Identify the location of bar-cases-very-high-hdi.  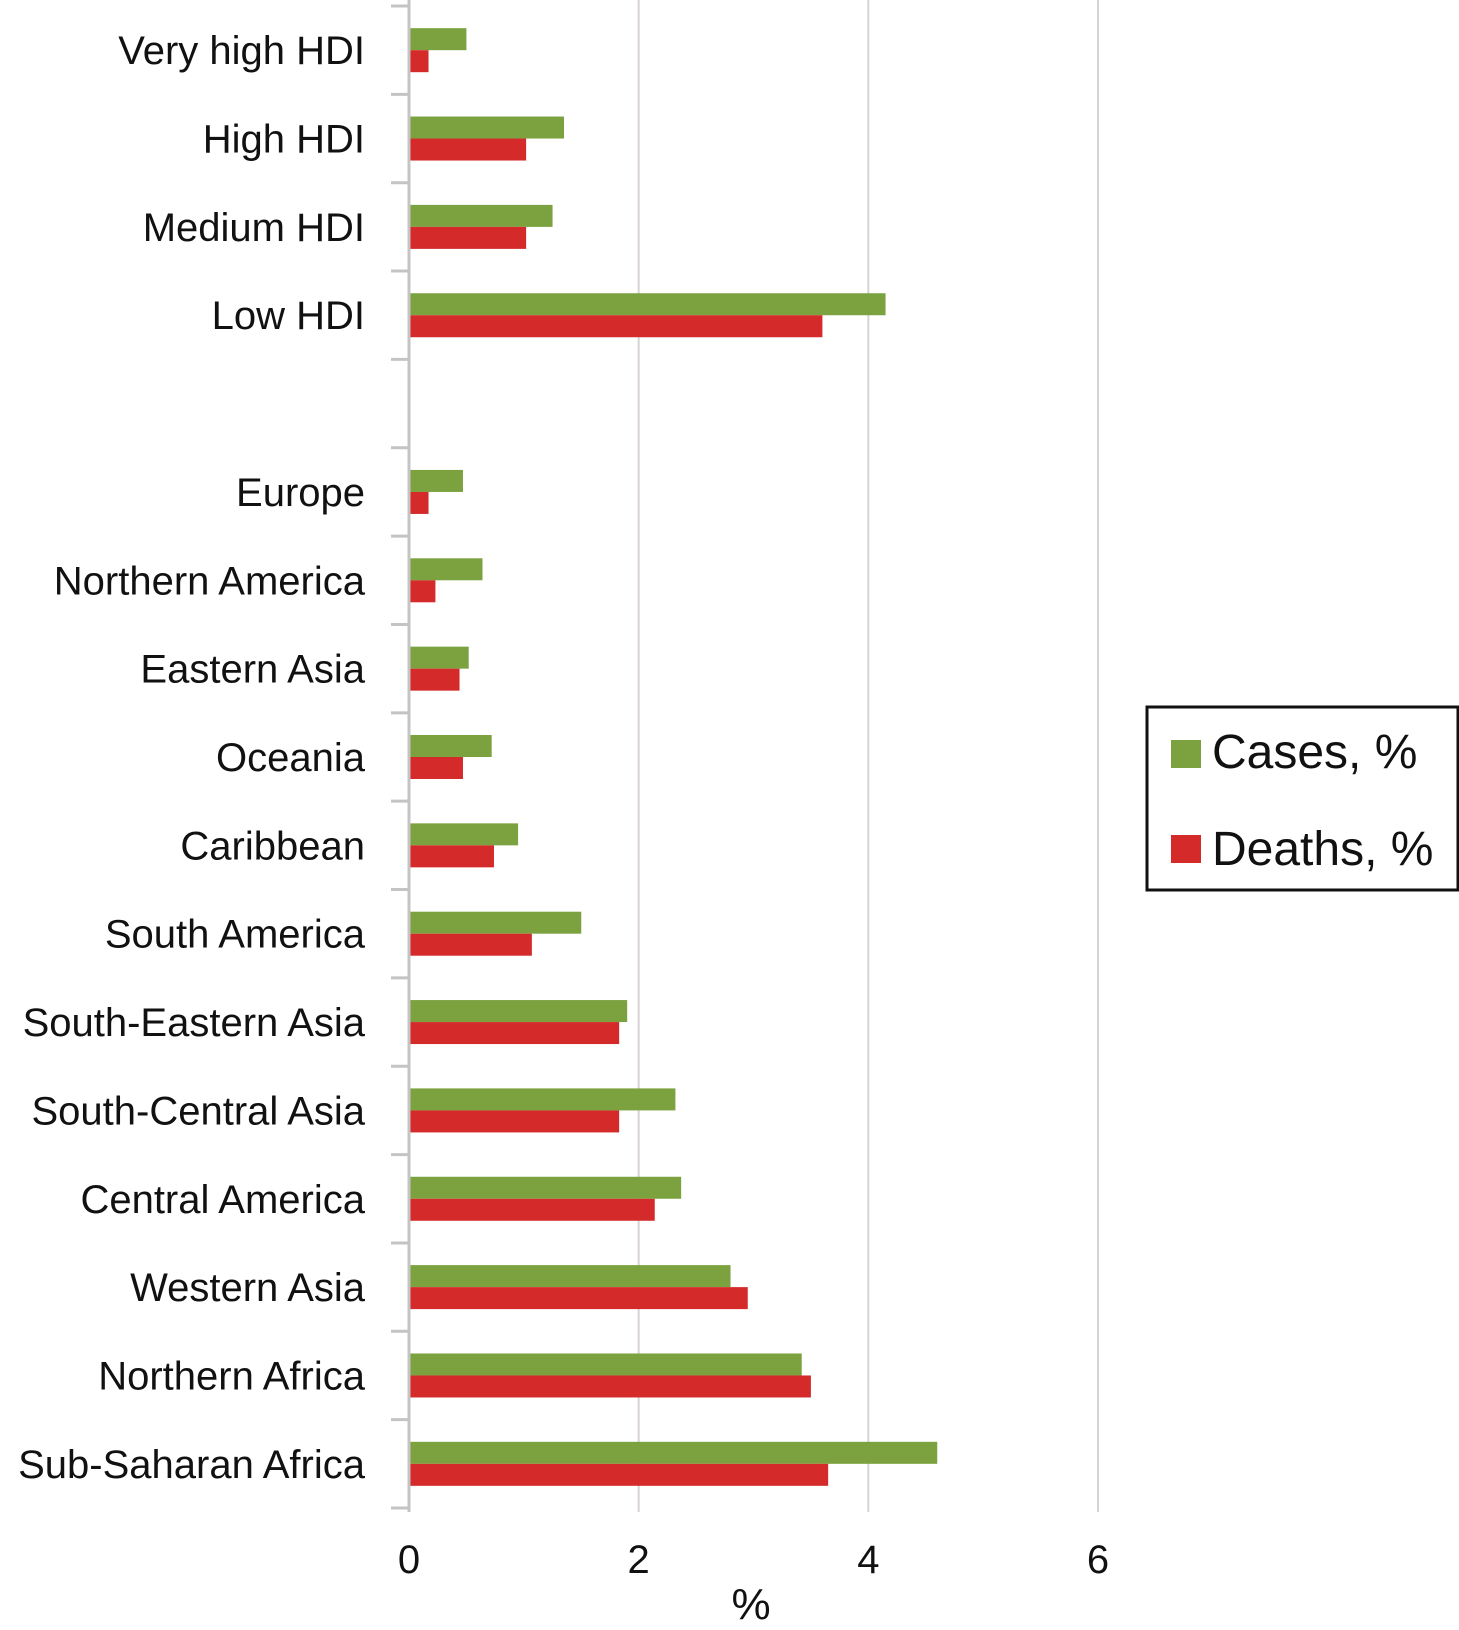
(438, 39).